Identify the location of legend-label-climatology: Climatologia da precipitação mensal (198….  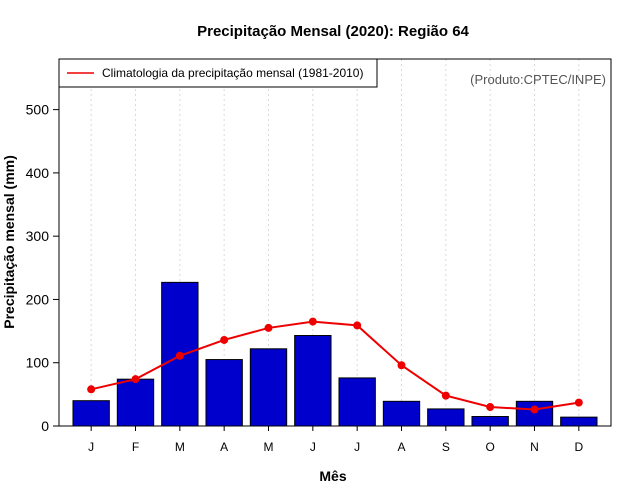
(232, 73).